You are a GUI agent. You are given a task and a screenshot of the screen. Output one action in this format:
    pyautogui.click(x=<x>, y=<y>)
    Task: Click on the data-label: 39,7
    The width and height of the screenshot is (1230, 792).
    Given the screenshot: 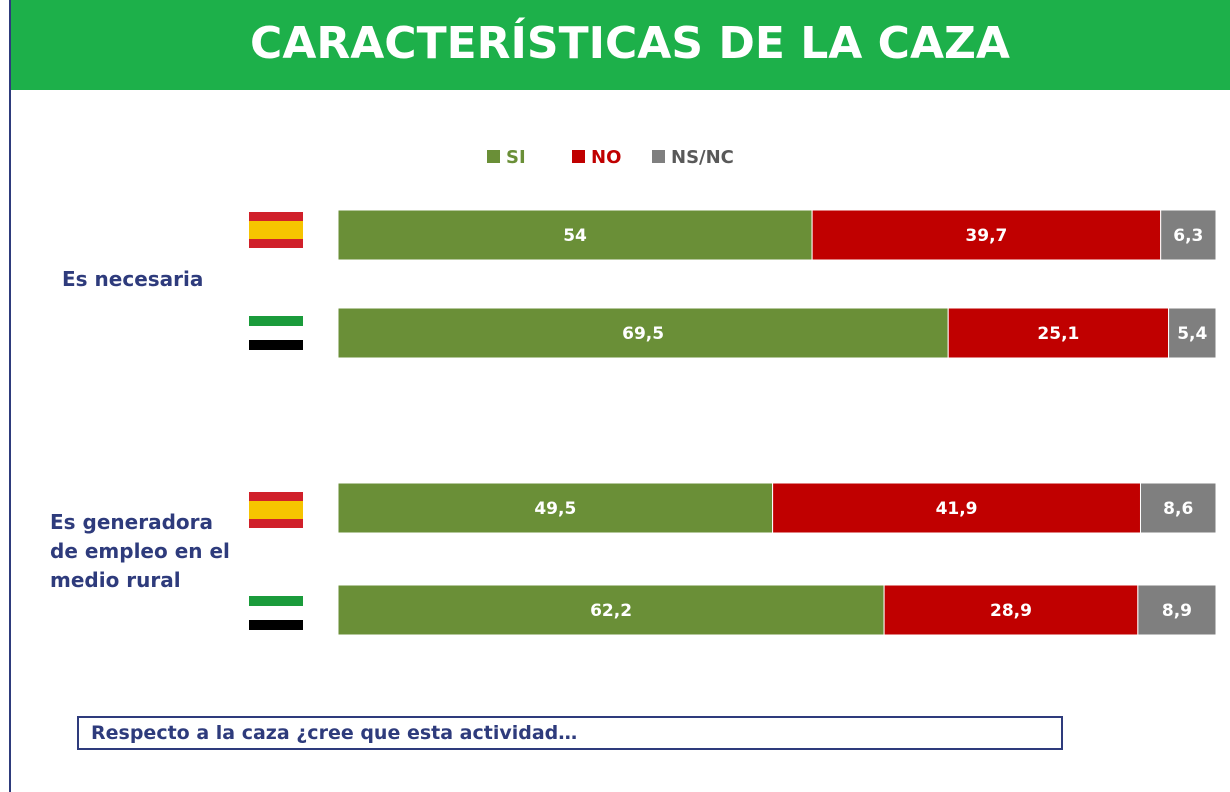 What is the action you would take?
    pyautogui.click(x=986, y=236)
    